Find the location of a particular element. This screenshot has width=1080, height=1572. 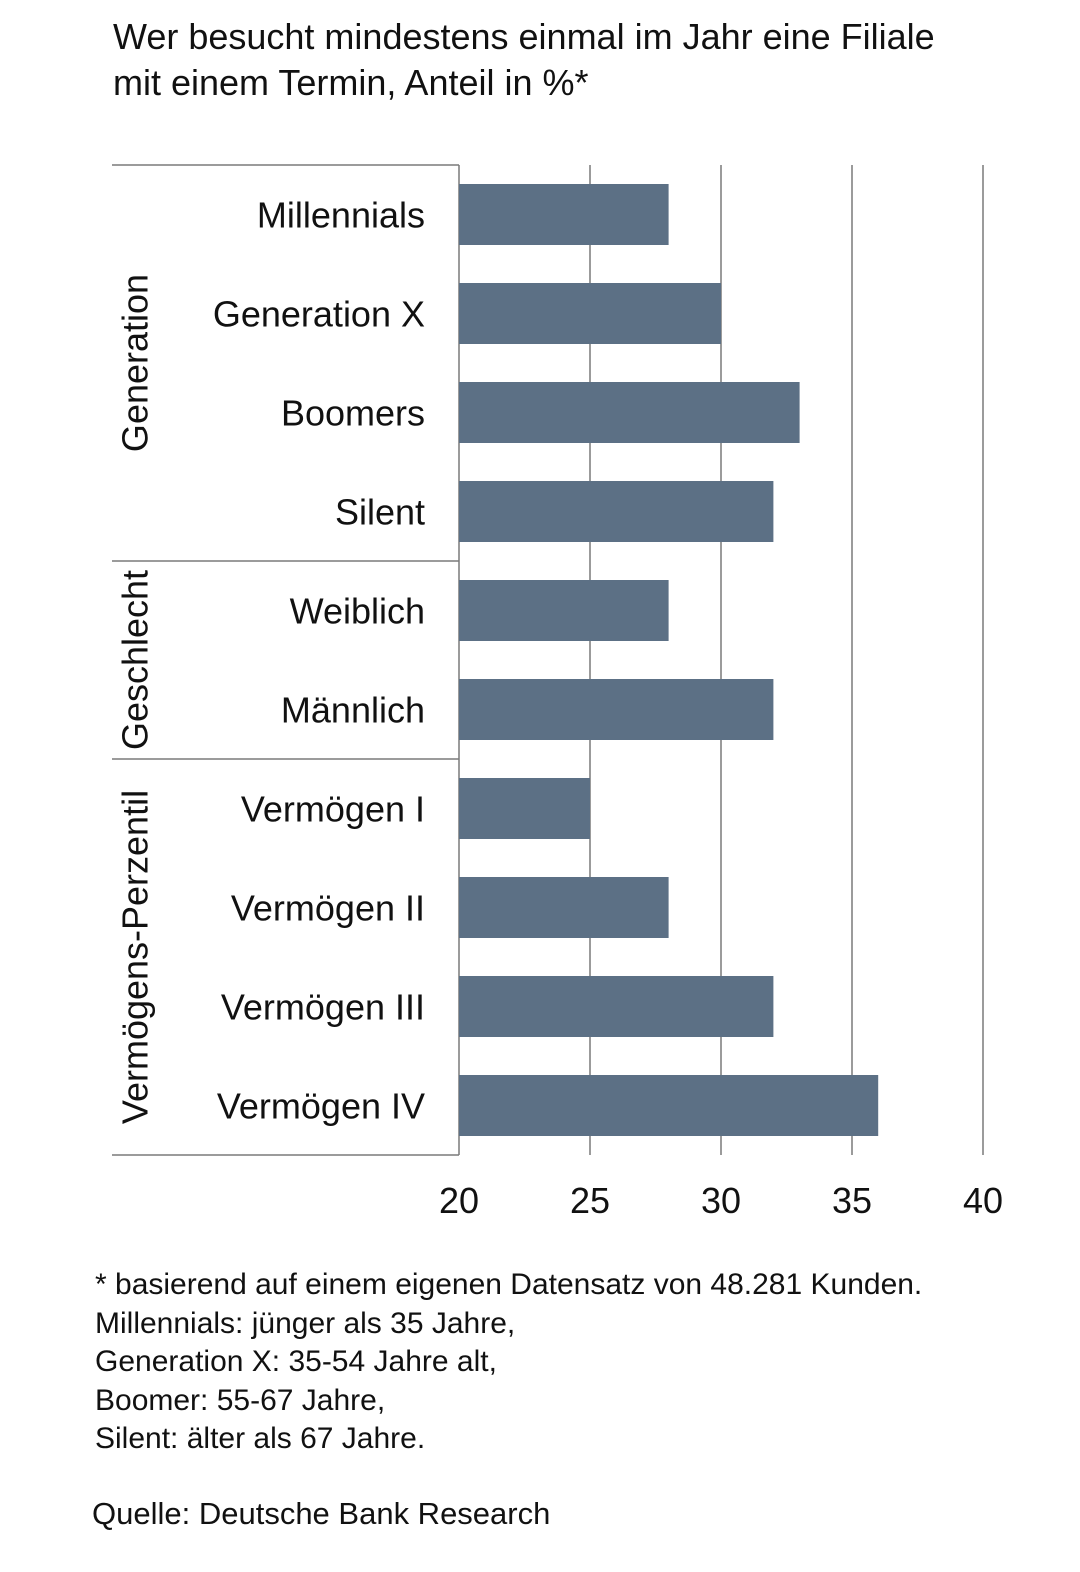

x-tick-label: 40 is located at coordinates (983, 1200).